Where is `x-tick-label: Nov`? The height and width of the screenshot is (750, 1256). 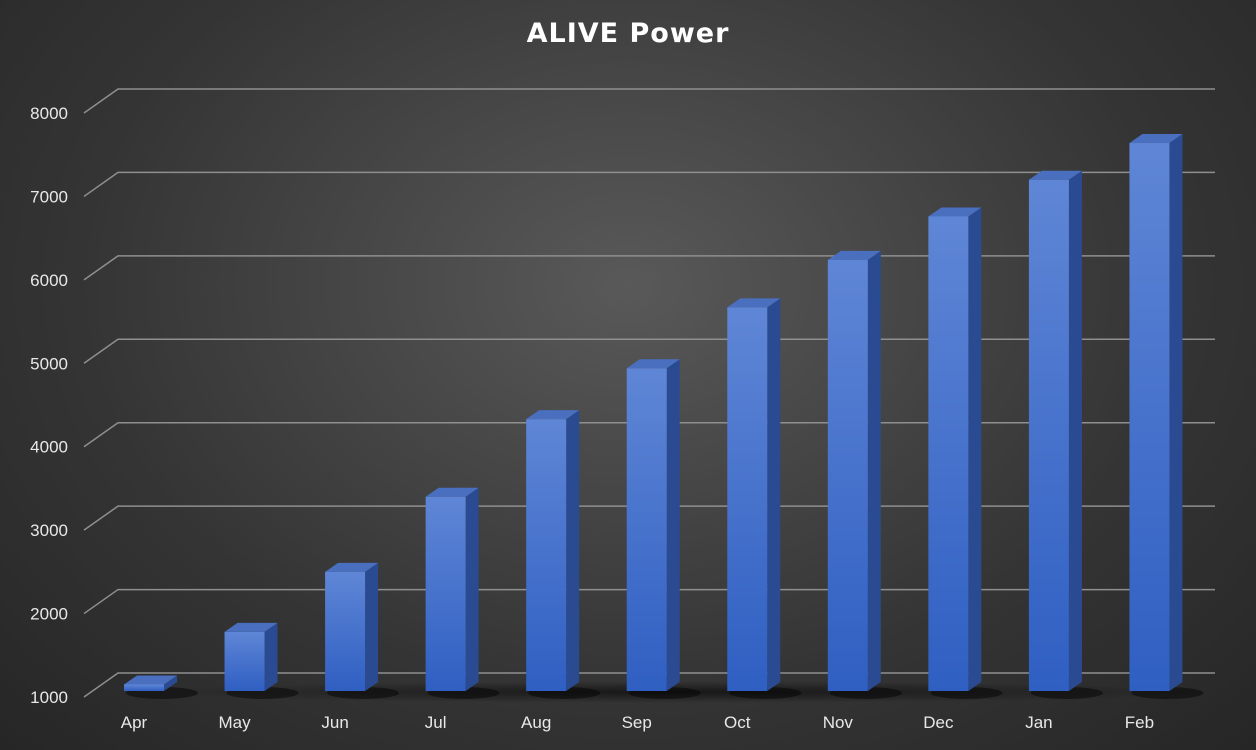 x-tick-label: Nov is located at coordinates (838, 722).